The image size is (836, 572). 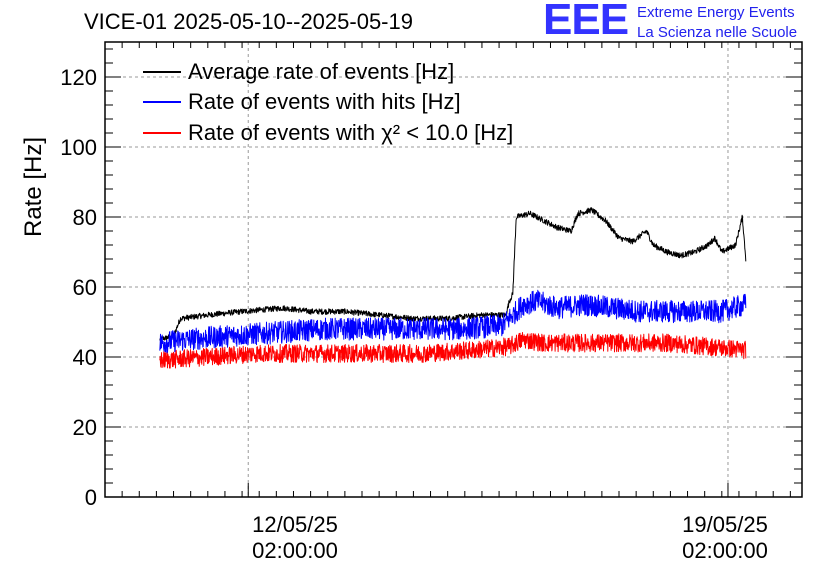 What do you see at coordinates (78, 147) in the screenshot?
I see `y-tick-label-100: 100` at bounding box center [78, 147].